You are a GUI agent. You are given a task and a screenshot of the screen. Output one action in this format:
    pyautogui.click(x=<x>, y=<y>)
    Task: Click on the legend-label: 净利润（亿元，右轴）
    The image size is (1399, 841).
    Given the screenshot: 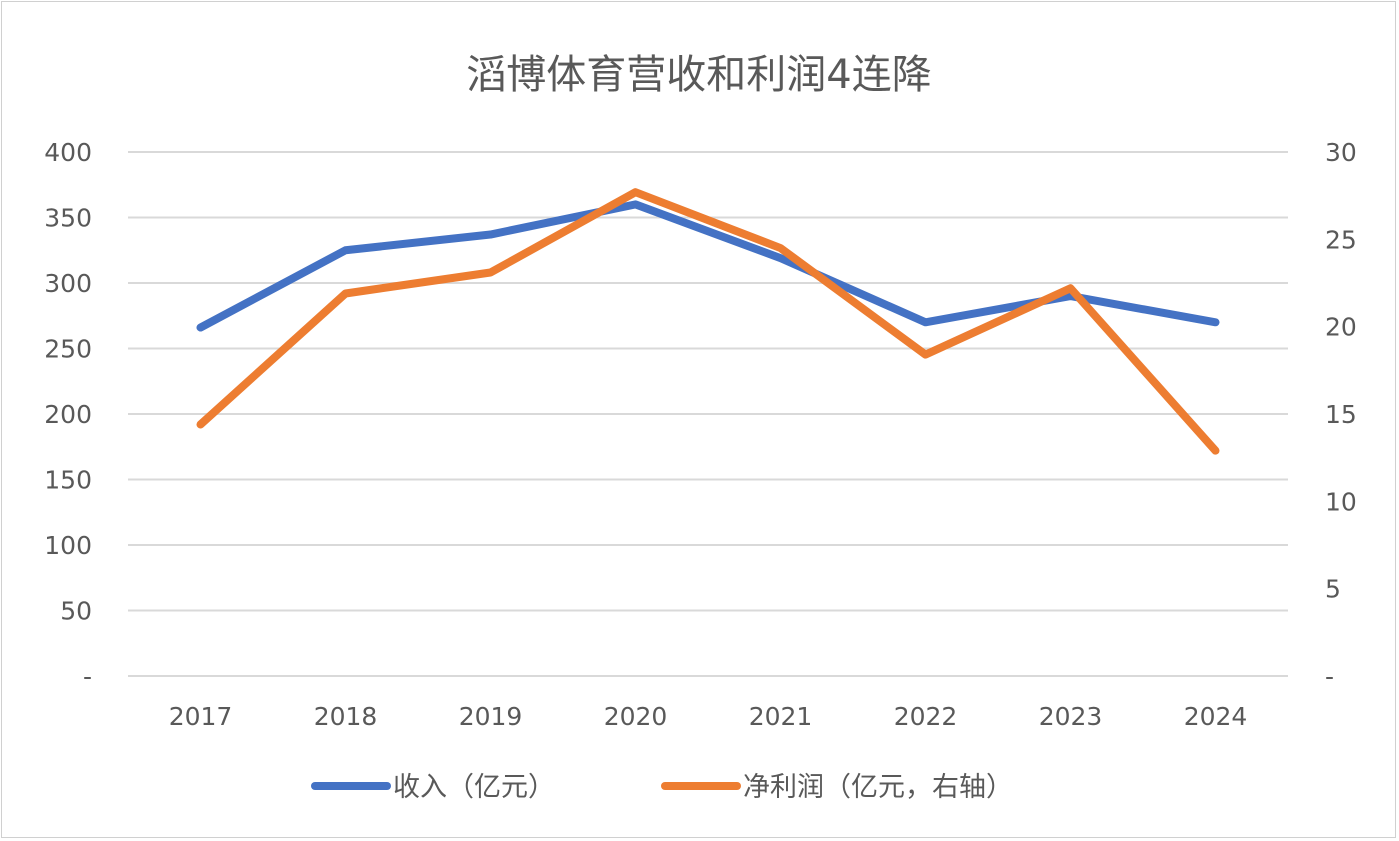 What is the action you would take?
    pyautogui.click(x=878, y=787)
    